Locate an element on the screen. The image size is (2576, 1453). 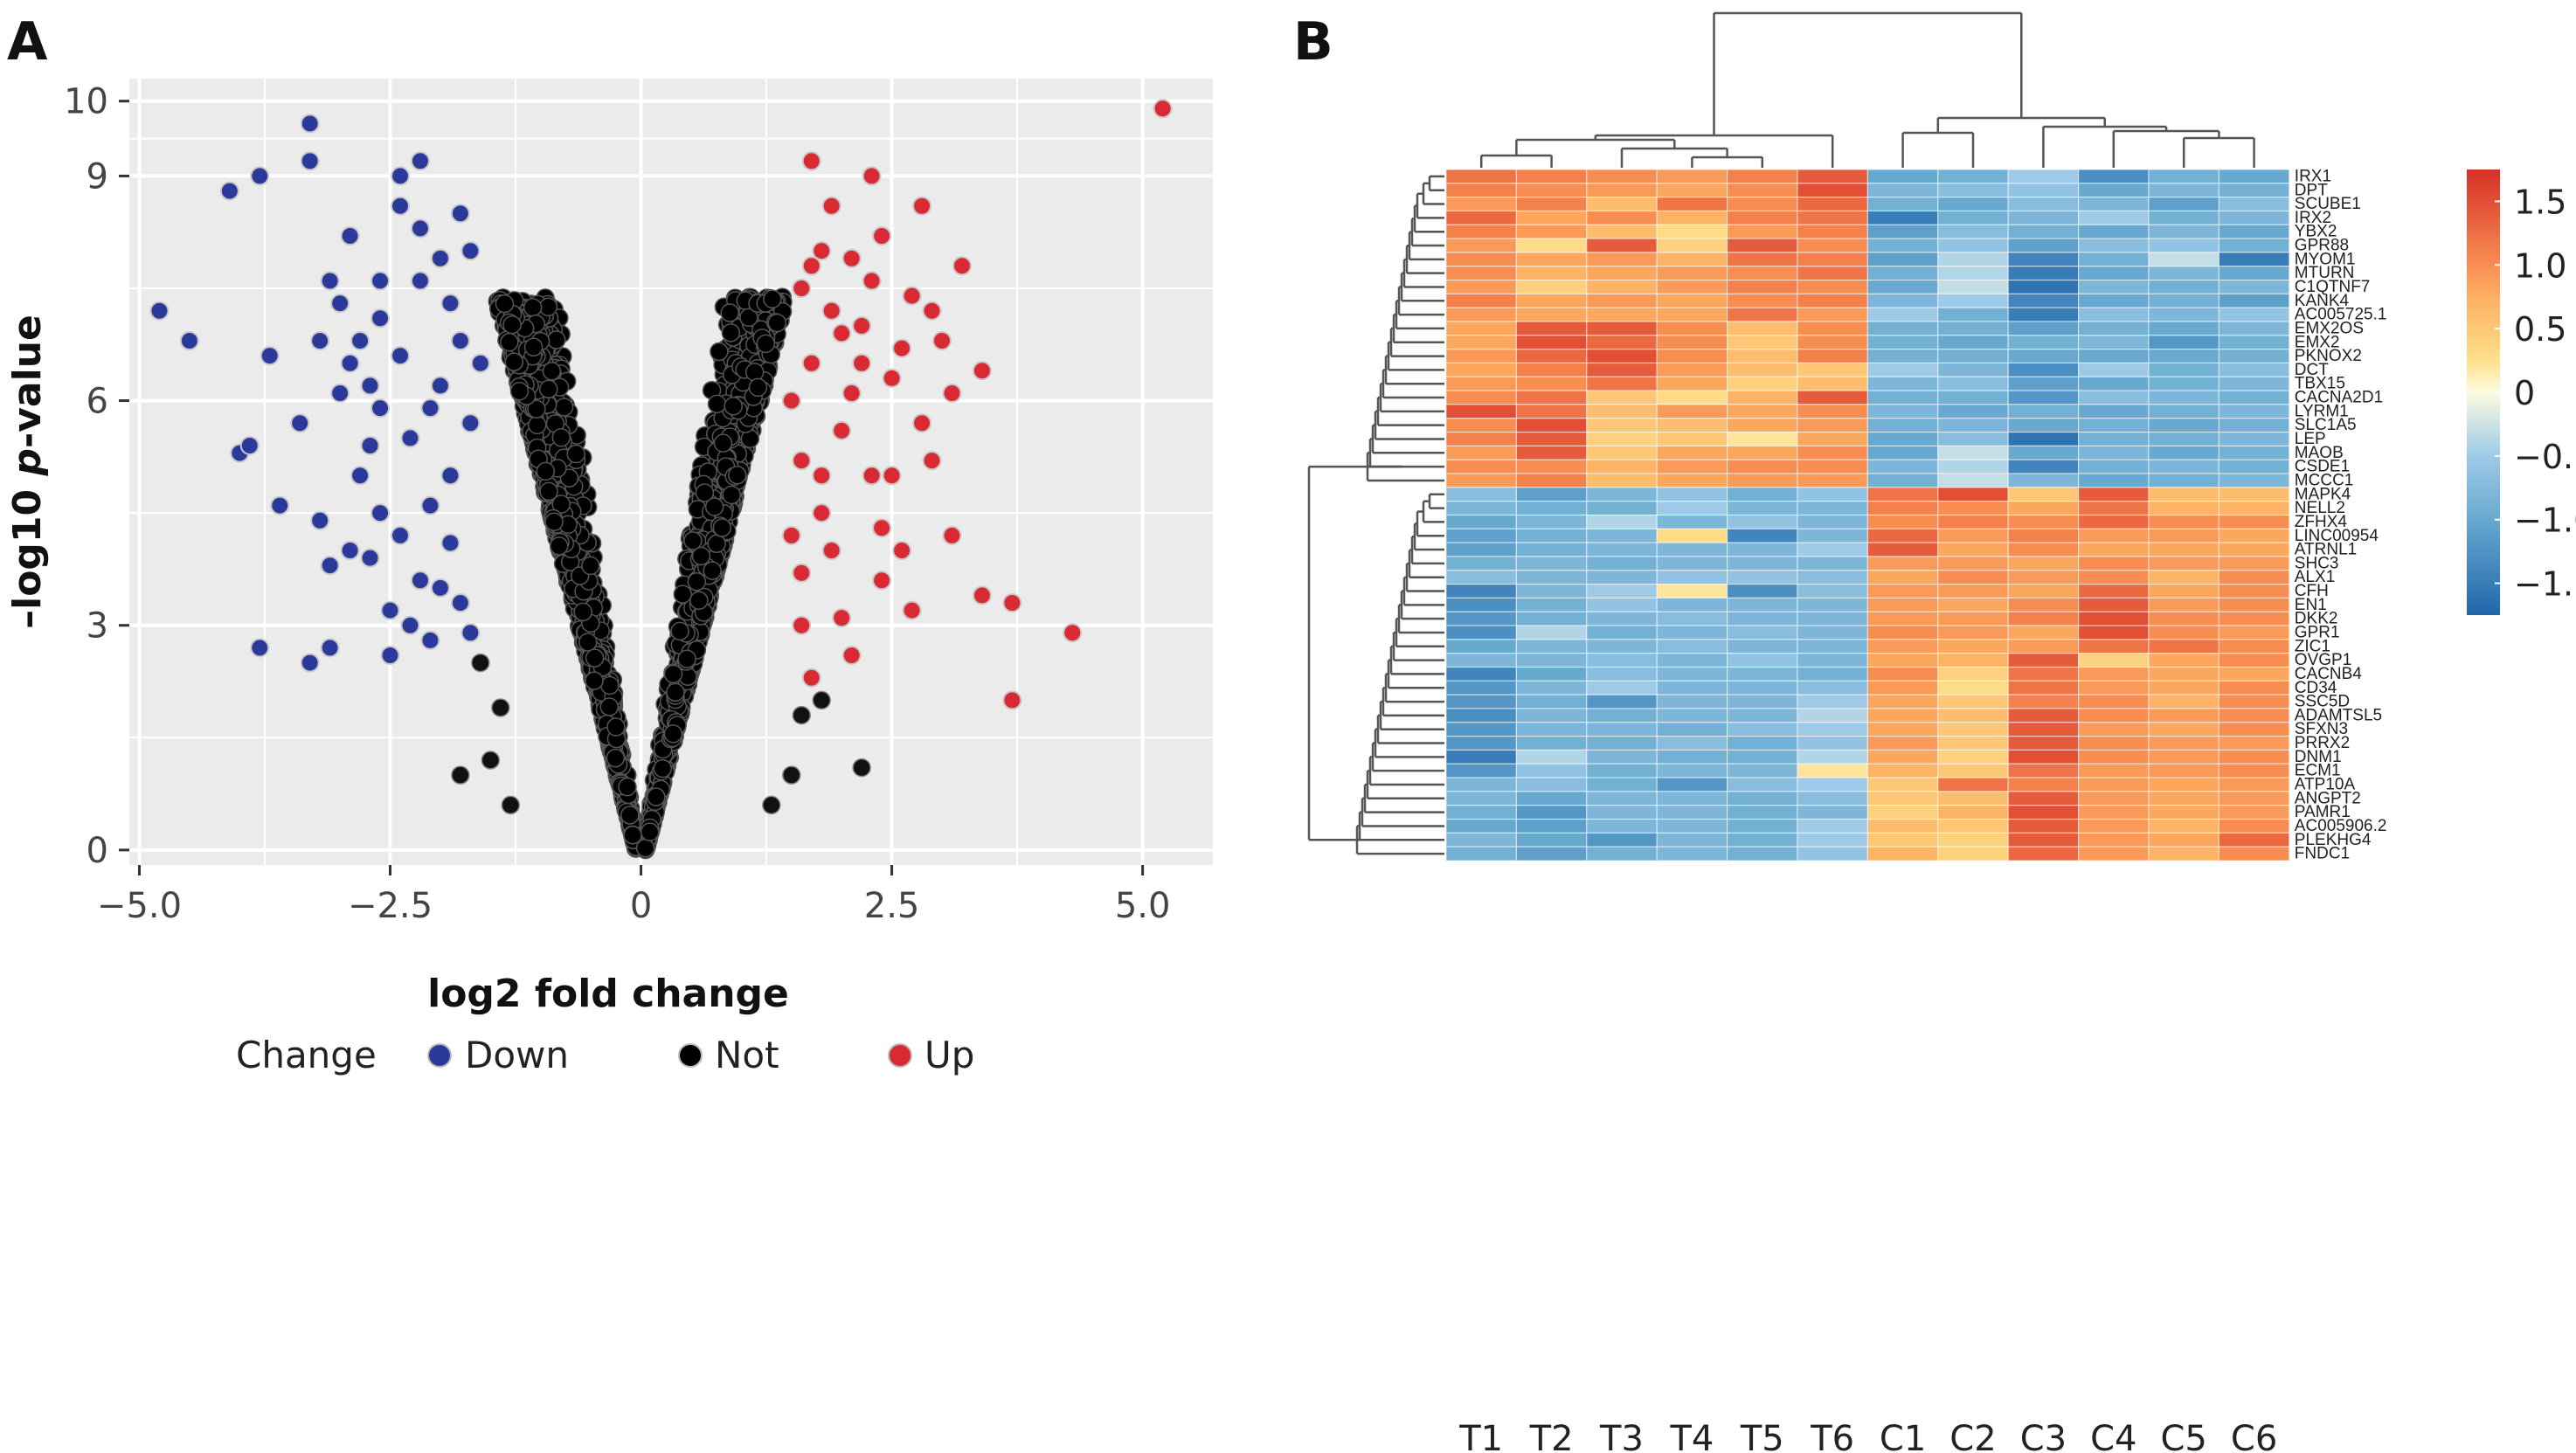
row-label: FNDC1 is located at coordinates (2322, 854).